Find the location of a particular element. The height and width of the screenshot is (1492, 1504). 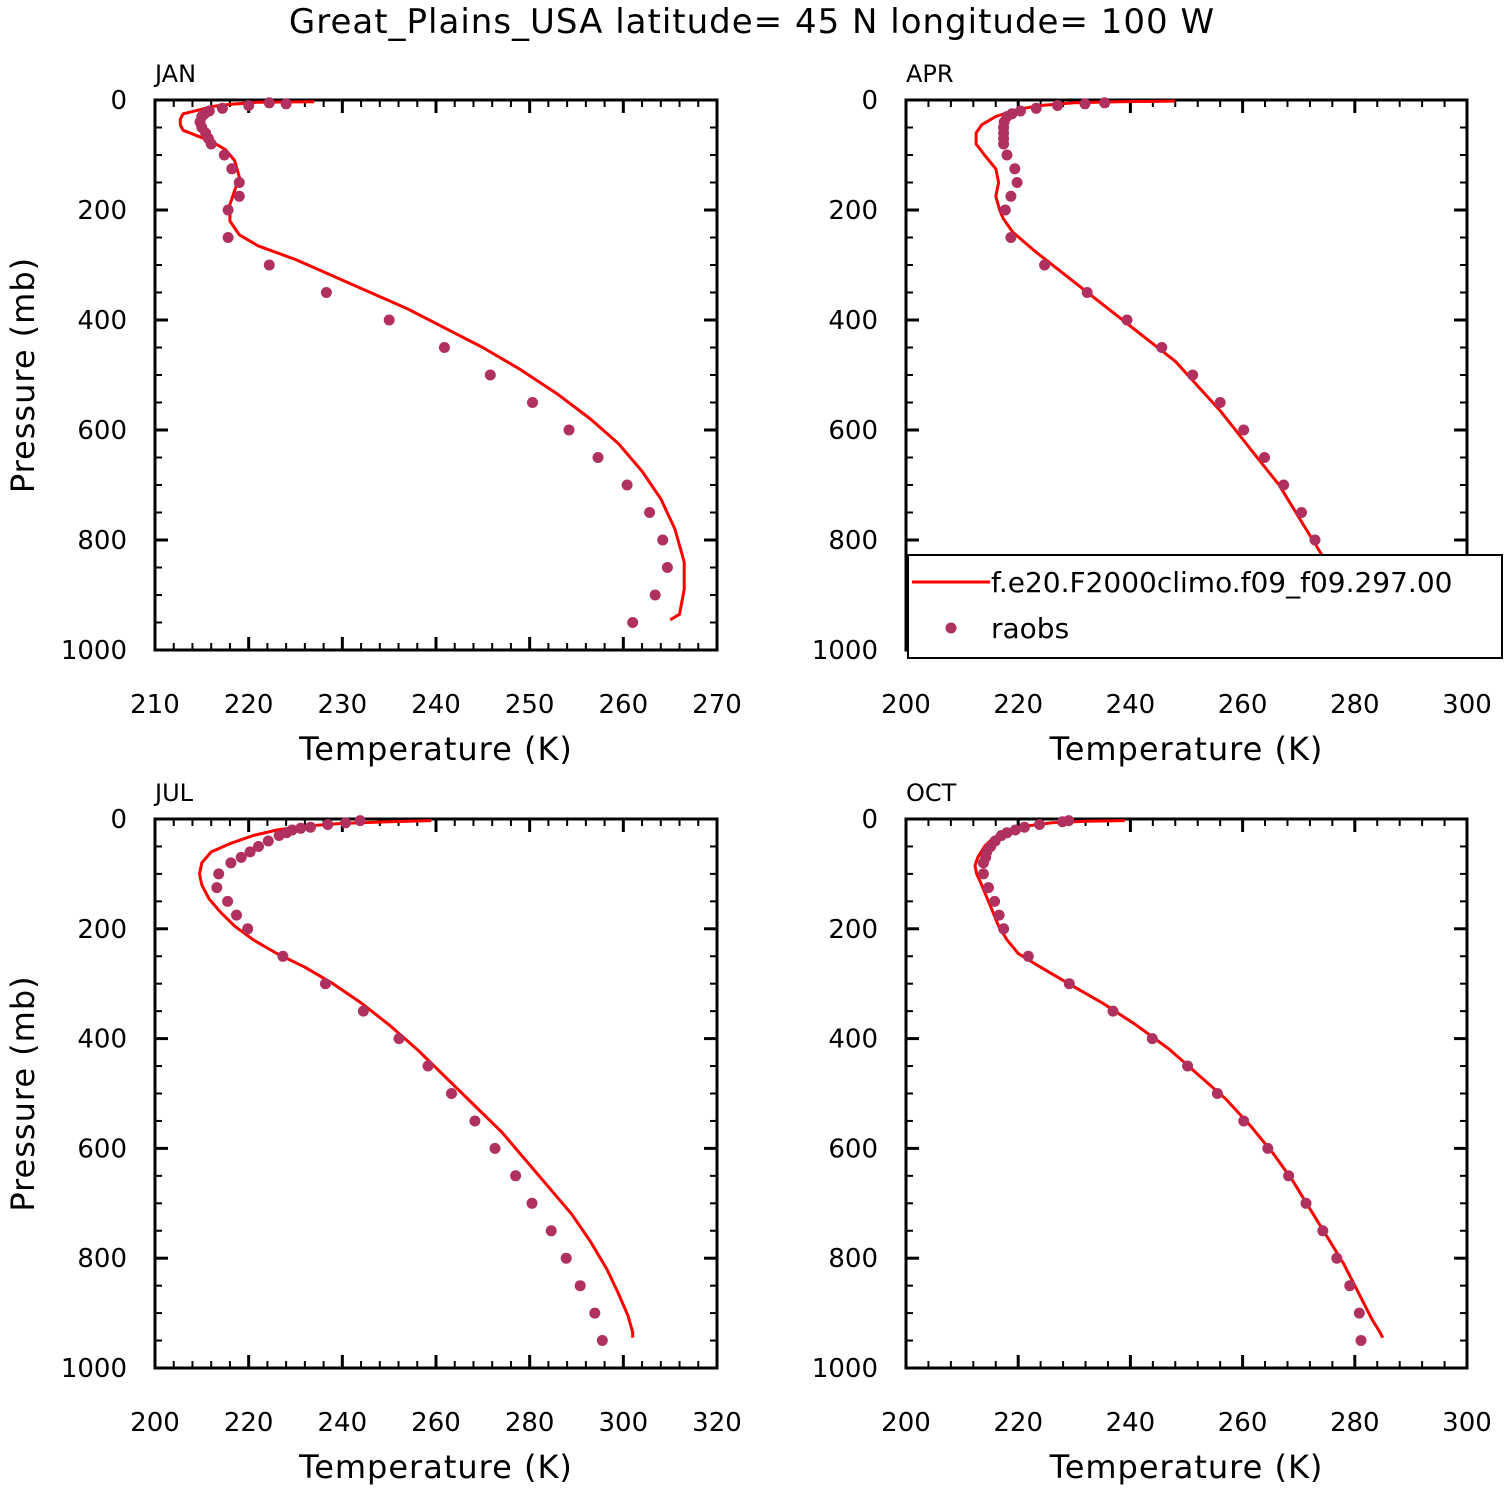

x-tick-label: 230 is located at coordinates (343, 705).